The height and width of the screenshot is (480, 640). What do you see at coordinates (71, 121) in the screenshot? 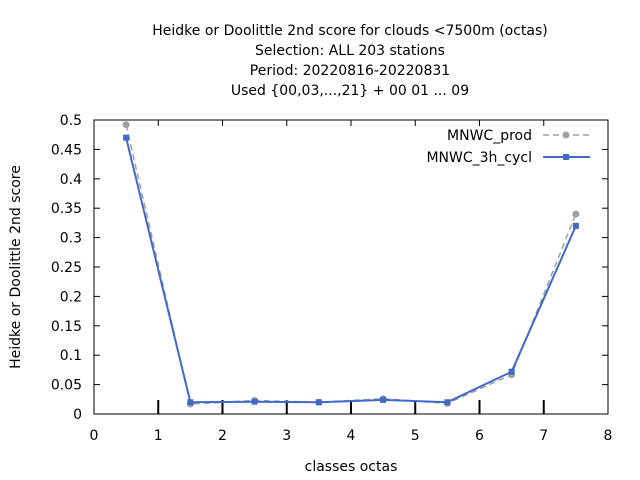
I see `y-tick-label: 0.5` at bounding box center [71, 121].